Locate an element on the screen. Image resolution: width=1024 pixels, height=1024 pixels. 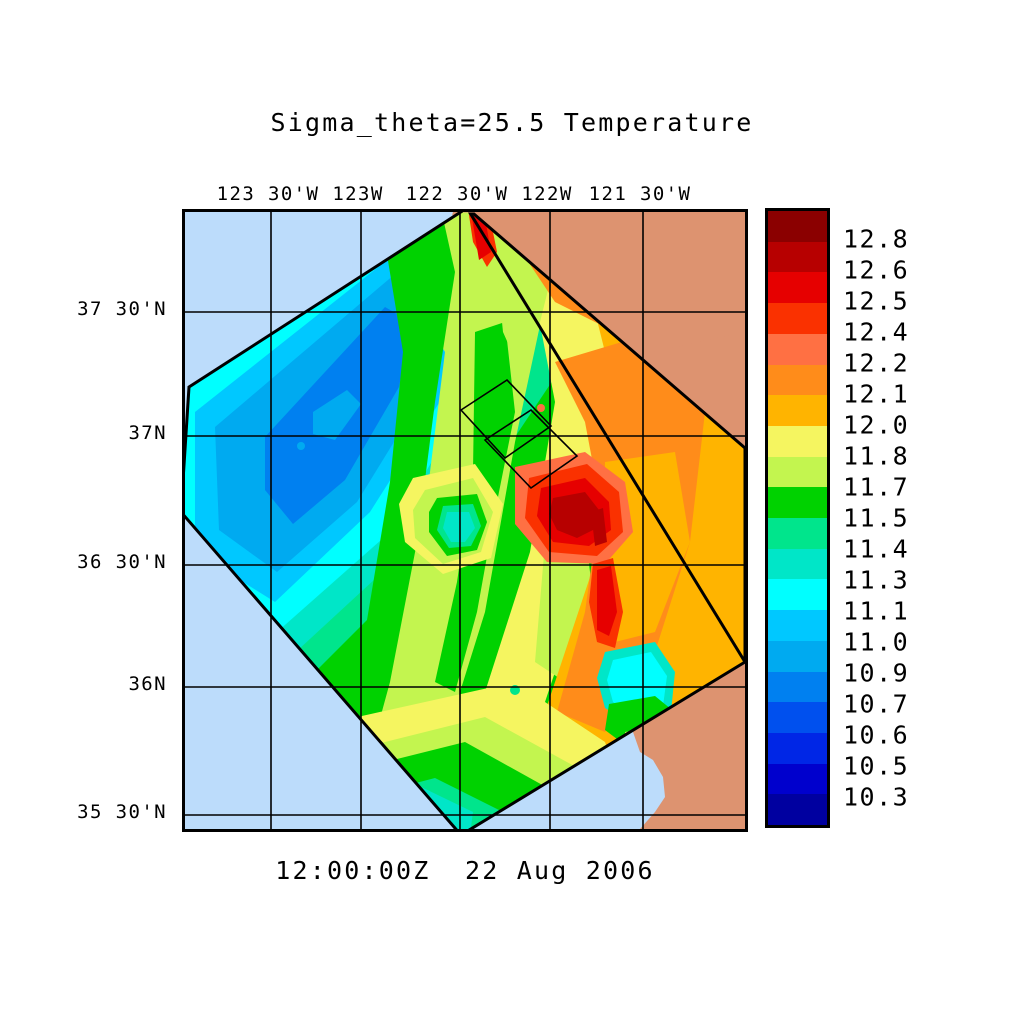
colorbar-label-10: 11.4 is located at coordinates (876, 549).